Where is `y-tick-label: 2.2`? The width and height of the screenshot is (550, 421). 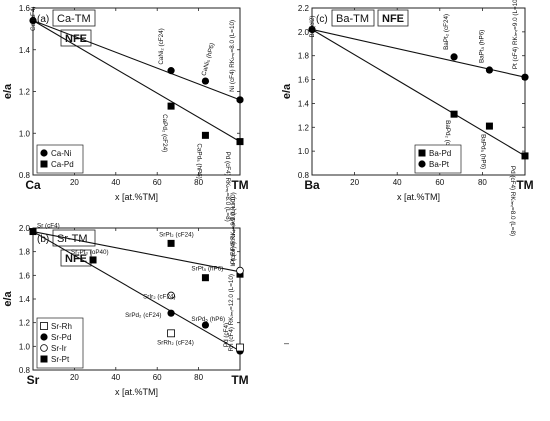
y-tick-label: 2.2 is located at coordinates (304, 8).